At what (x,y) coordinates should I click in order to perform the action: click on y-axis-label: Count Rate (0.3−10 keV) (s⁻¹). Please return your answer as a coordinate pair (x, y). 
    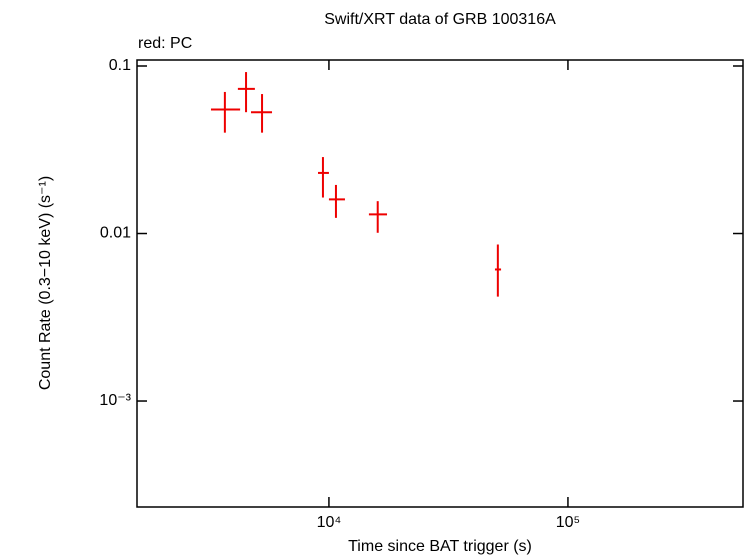
    Looking at the image, I should click on (45, 283).